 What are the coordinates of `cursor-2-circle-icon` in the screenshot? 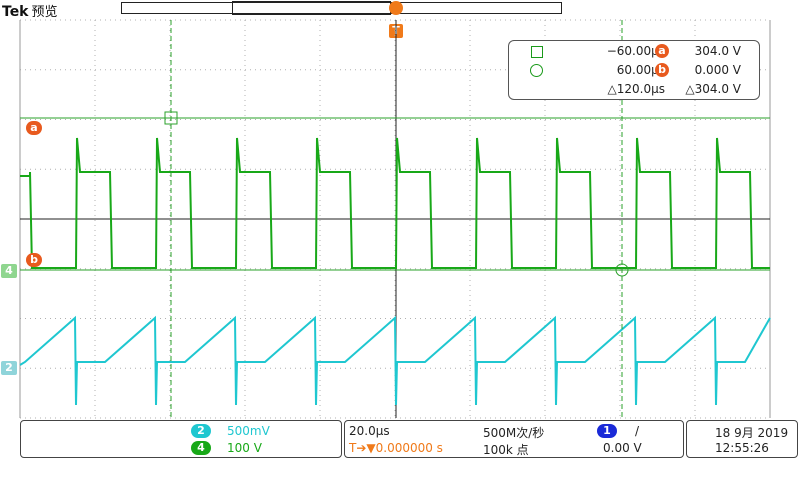 It's located at (622, 270).